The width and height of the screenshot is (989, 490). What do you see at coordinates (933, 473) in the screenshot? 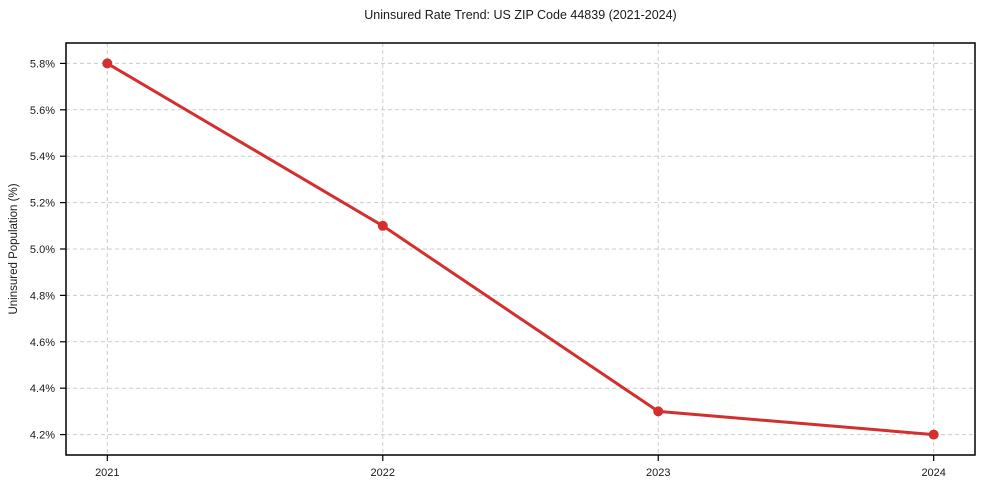
I see `x-tick-label: 2024` at bounding box center [933, 473].